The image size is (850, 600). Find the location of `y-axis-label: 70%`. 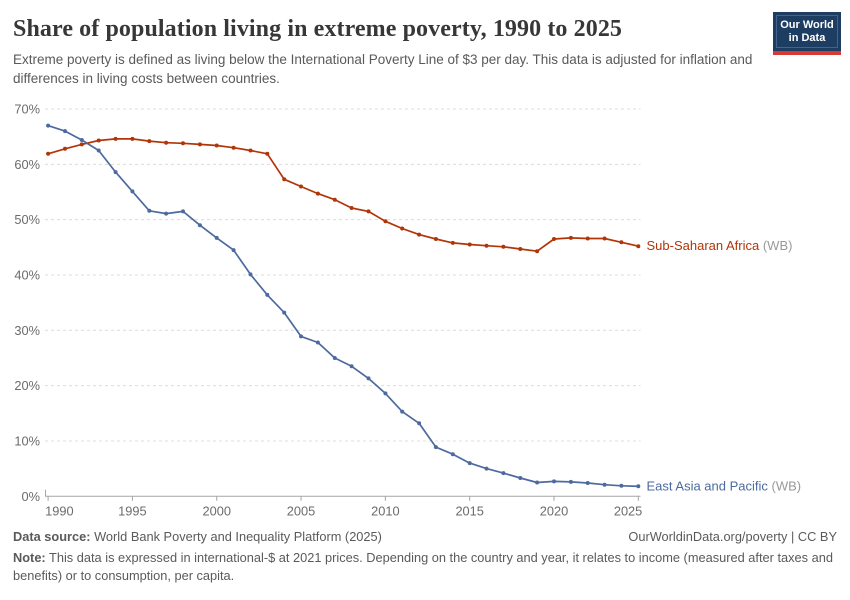

y-axis-label: 70% is located at coordinates (27, 108).